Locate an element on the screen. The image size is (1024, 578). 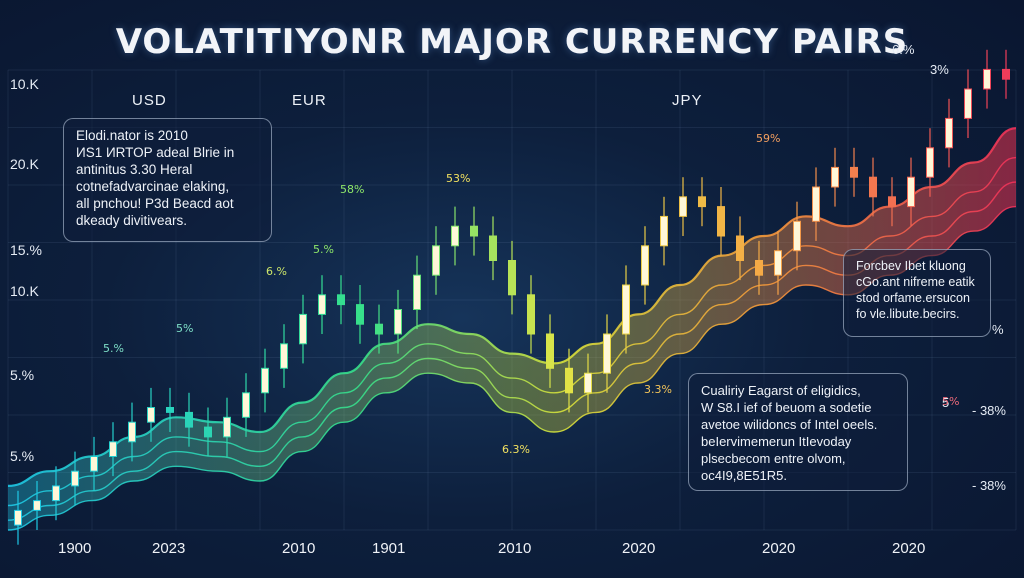
annotation-line: fo vle.libute.becirs. is located at coordinates (908, 314).